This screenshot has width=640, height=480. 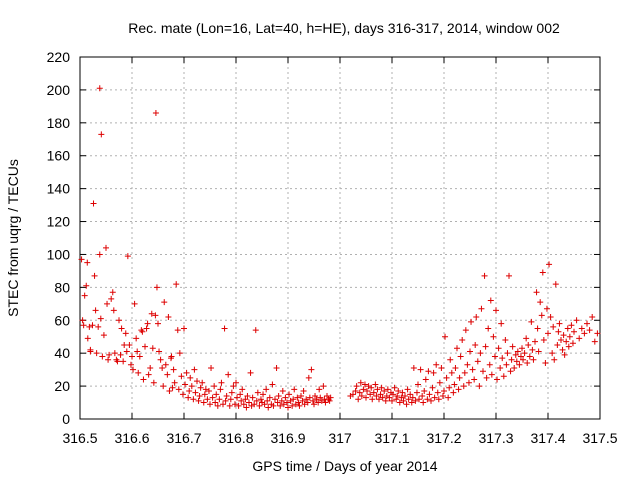 What do you see at coordinates (443, 438) in the screenshot?
I see `x-tick-label: 317.2` at bounding box center [443, 438].